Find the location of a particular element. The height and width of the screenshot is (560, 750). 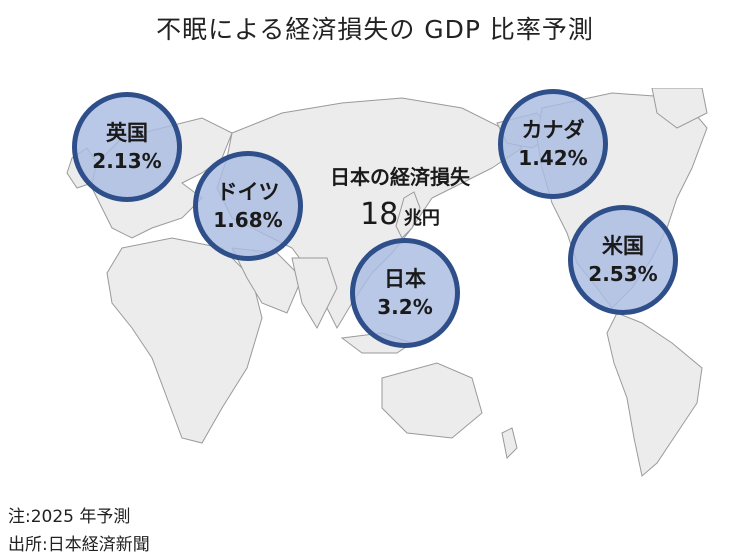

land-australia is located at coordinates (432, 400).